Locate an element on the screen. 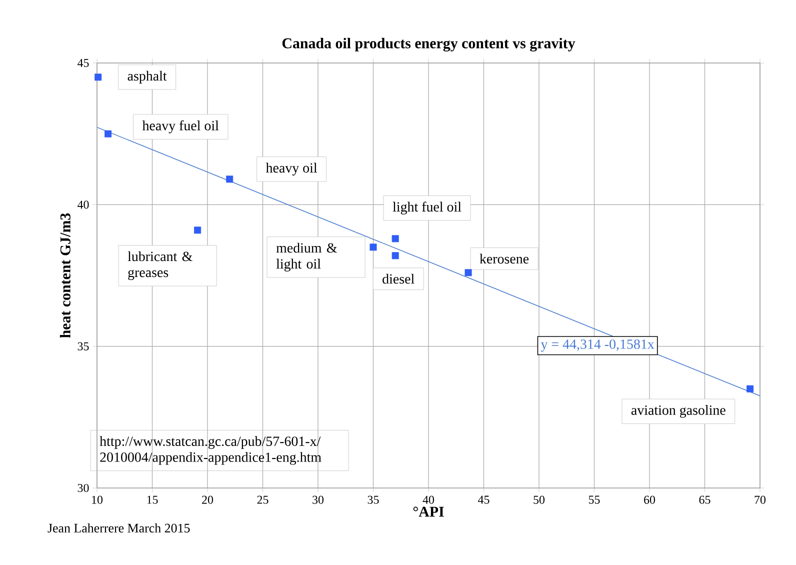 The image size is (796, 565). x-tick-label: 55 is located at coordinates (594, 500).